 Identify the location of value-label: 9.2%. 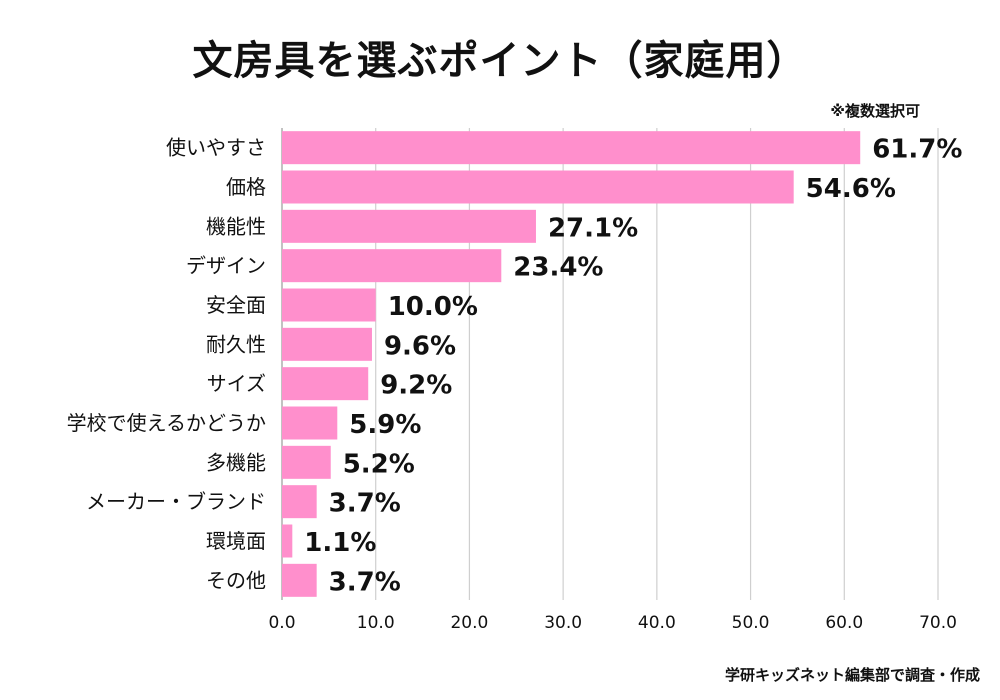
(416, 386).